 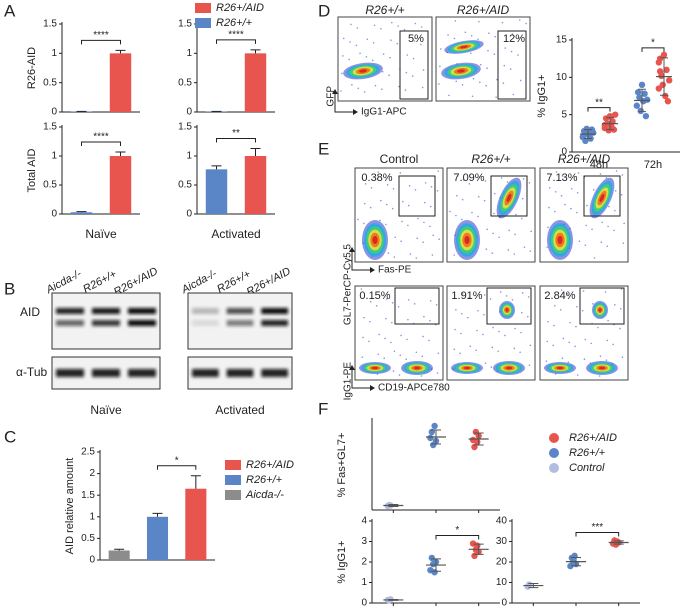 I want to click on y-tick-label: 1.5, so click(x=50, y=127).